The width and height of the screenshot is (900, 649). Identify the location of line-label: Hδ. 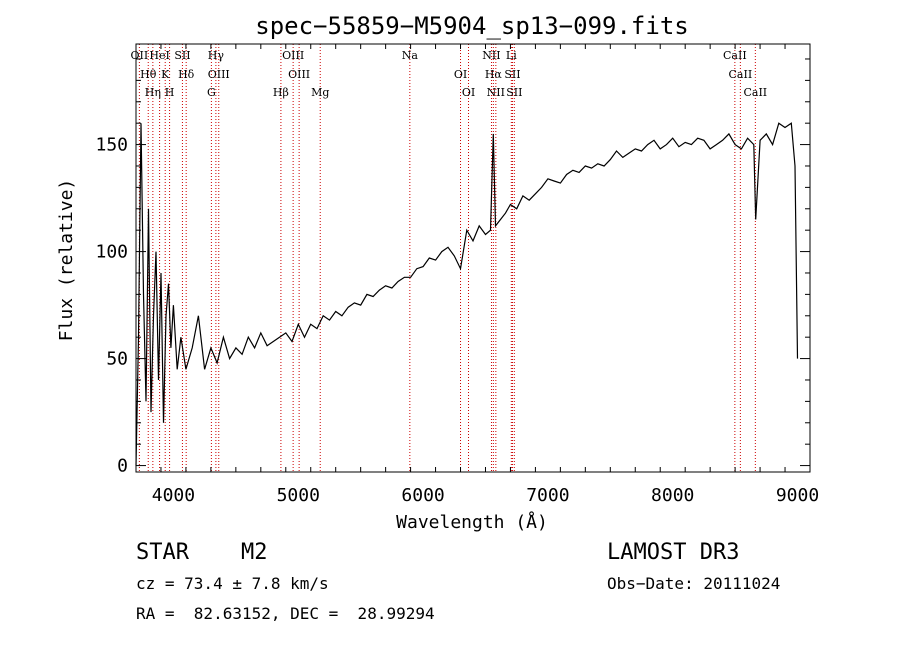
(186, 74).